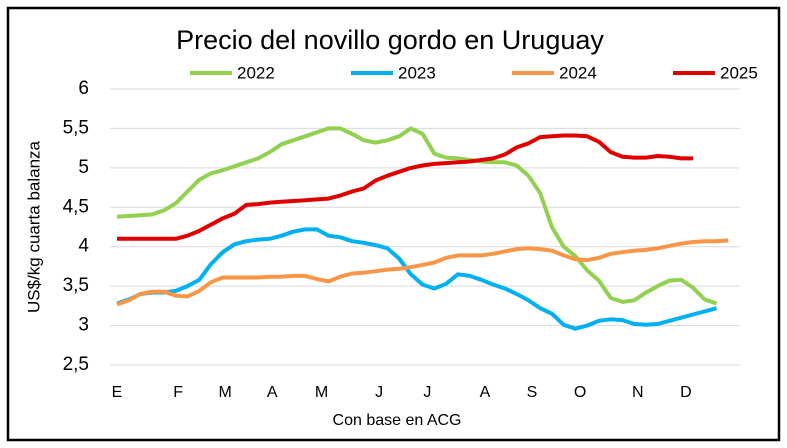  What do you see at coordinates (256, 72) in the screenshot?
I see `legend-label: 2022` at bounding box center [256, 72].